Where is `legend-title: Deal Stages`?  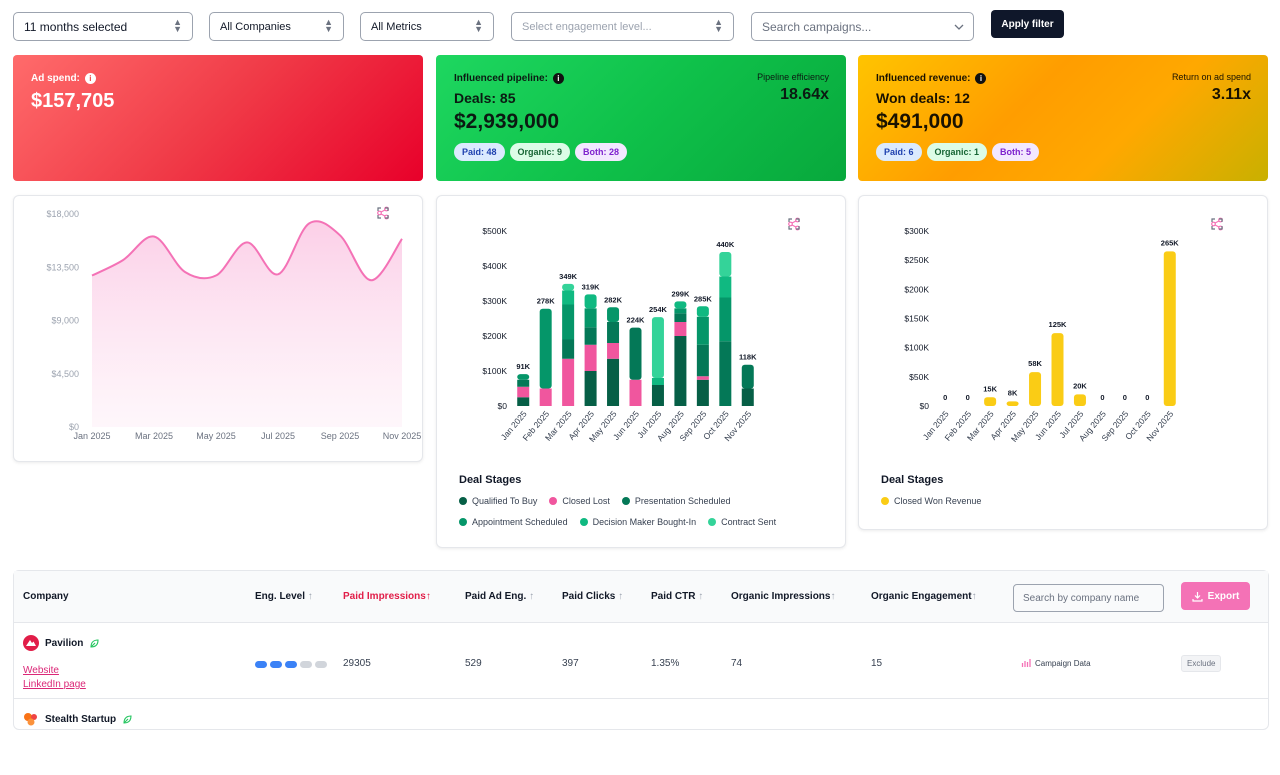
legend-title: Deal Stages is located at coordinates (1061, 480).